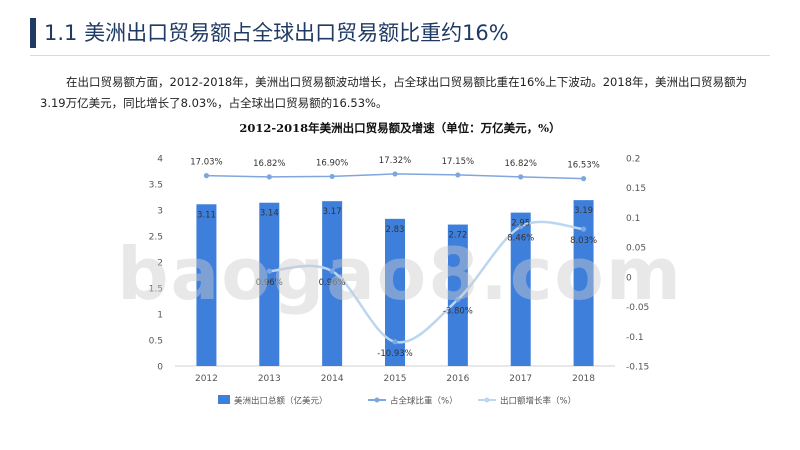 The height and width of the screenshot is (450, 800). What do you see at coordinates (394, 354) in the screenshot?
I see `growth-data-label: -10.93%` at bounding box center [394, 354].